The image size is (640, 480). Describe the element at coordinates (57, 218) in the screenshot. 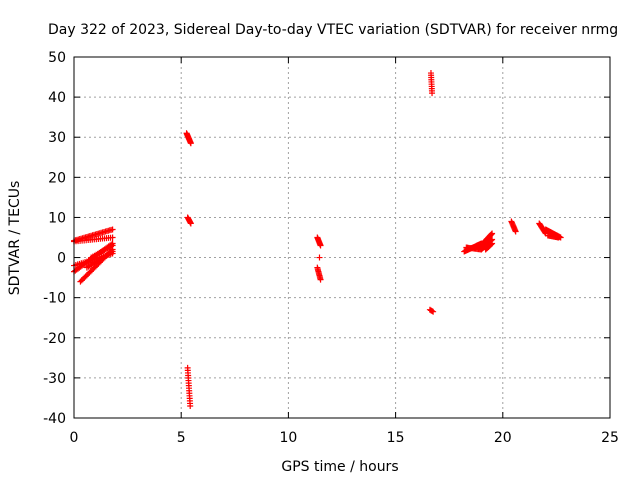

I see `y-tick-label: 10` at that location.